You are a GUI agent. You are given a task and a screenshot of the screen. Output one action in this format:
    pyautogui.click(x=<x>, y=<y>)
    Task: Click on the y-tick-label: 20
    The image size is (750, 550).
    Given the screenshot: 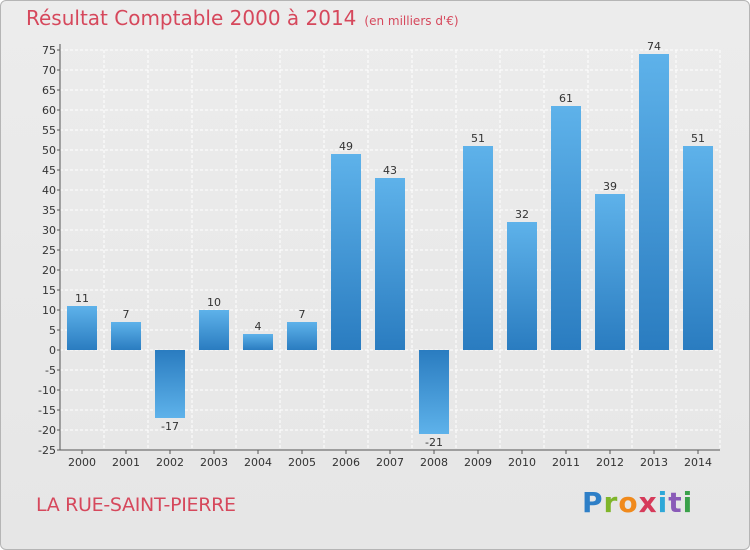 What is the action you would take?
    pyautogui.click(x=49, y=270)
    